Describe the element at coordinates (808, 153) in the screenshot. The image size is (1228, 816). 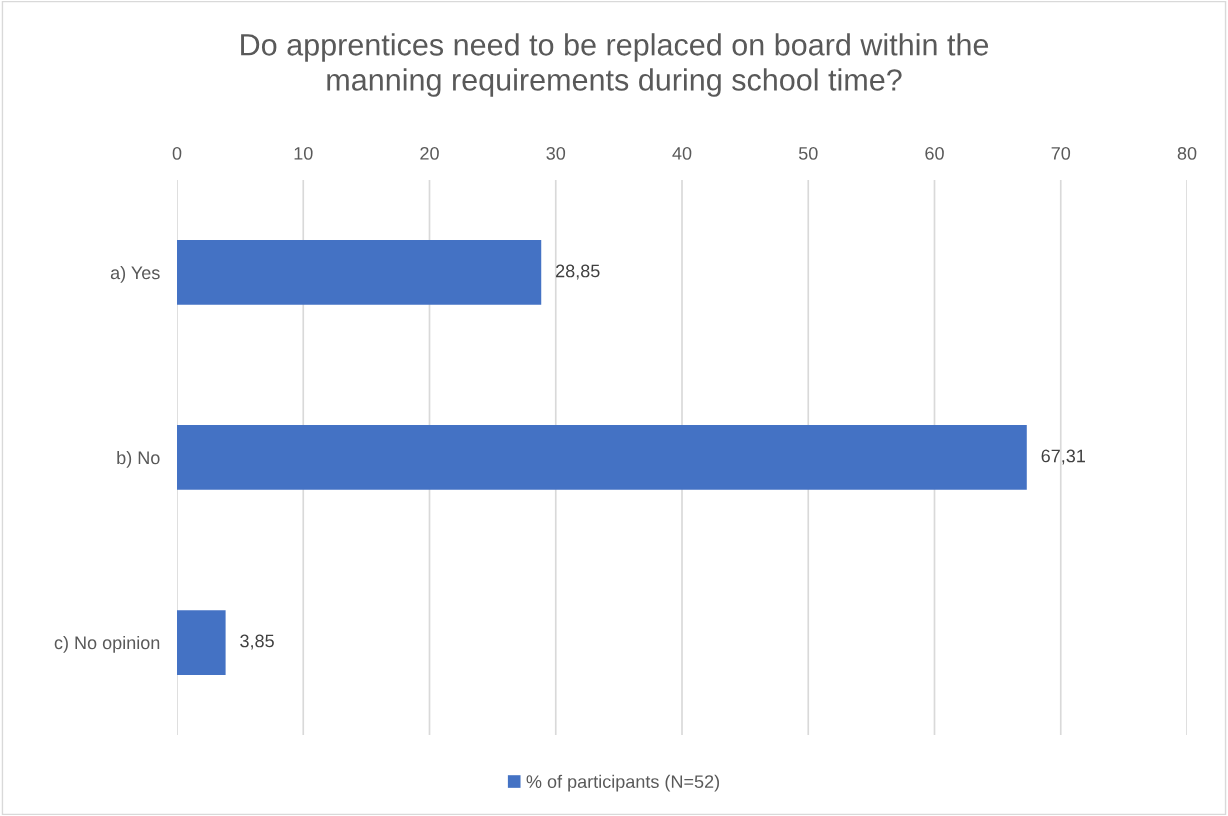
I see `x-tick-label: 50` at that location.